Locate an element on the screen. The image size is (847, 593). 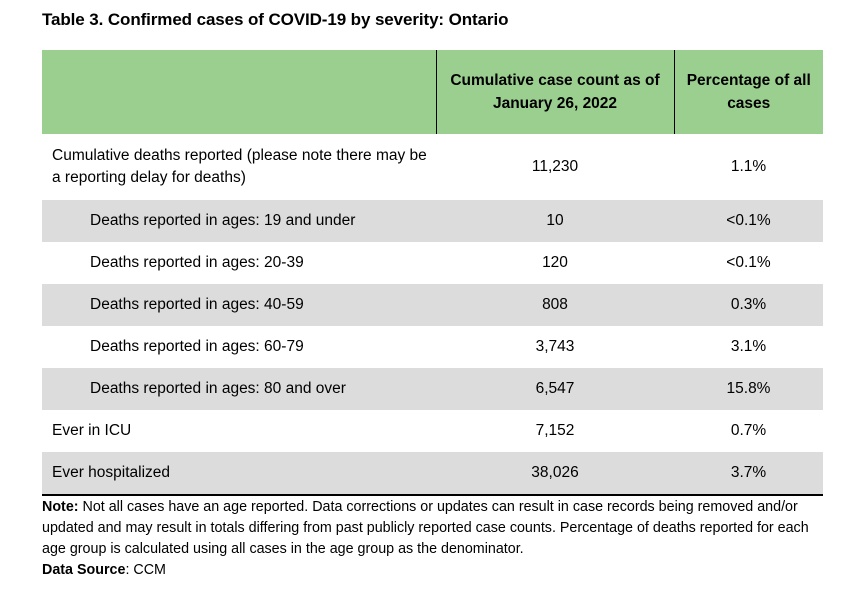
row-count: 38,026 is located at coordinates (555, 474).